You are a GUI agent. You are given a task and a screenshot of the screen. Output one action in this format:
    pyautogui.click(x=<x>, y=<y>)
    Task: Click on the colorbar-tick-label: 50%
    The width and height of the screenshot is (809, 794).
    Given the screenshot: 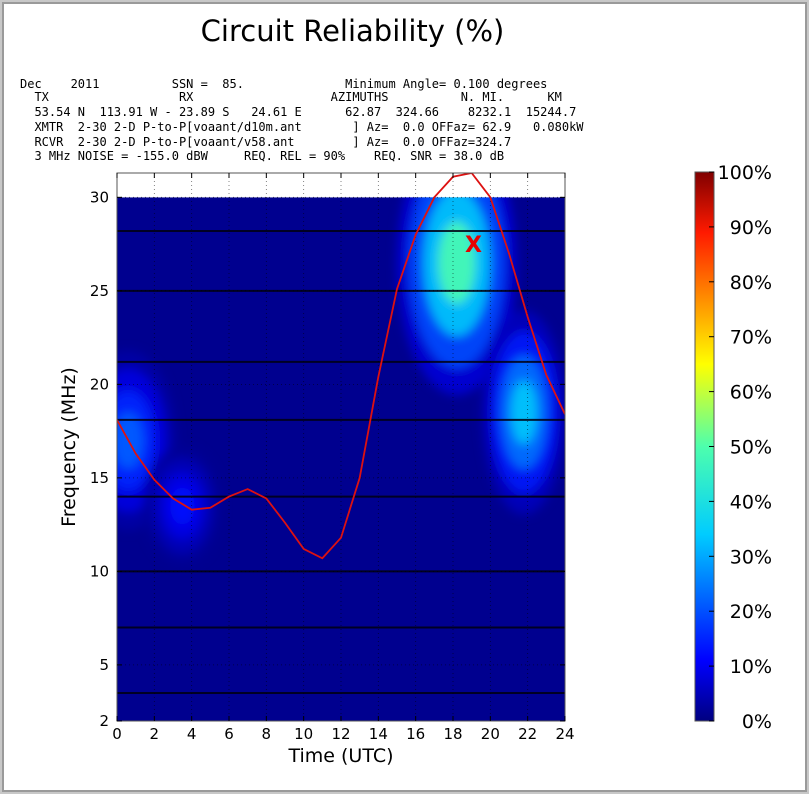 What is the action you would take?
    pyautogui.click(x=751, y=448)
    